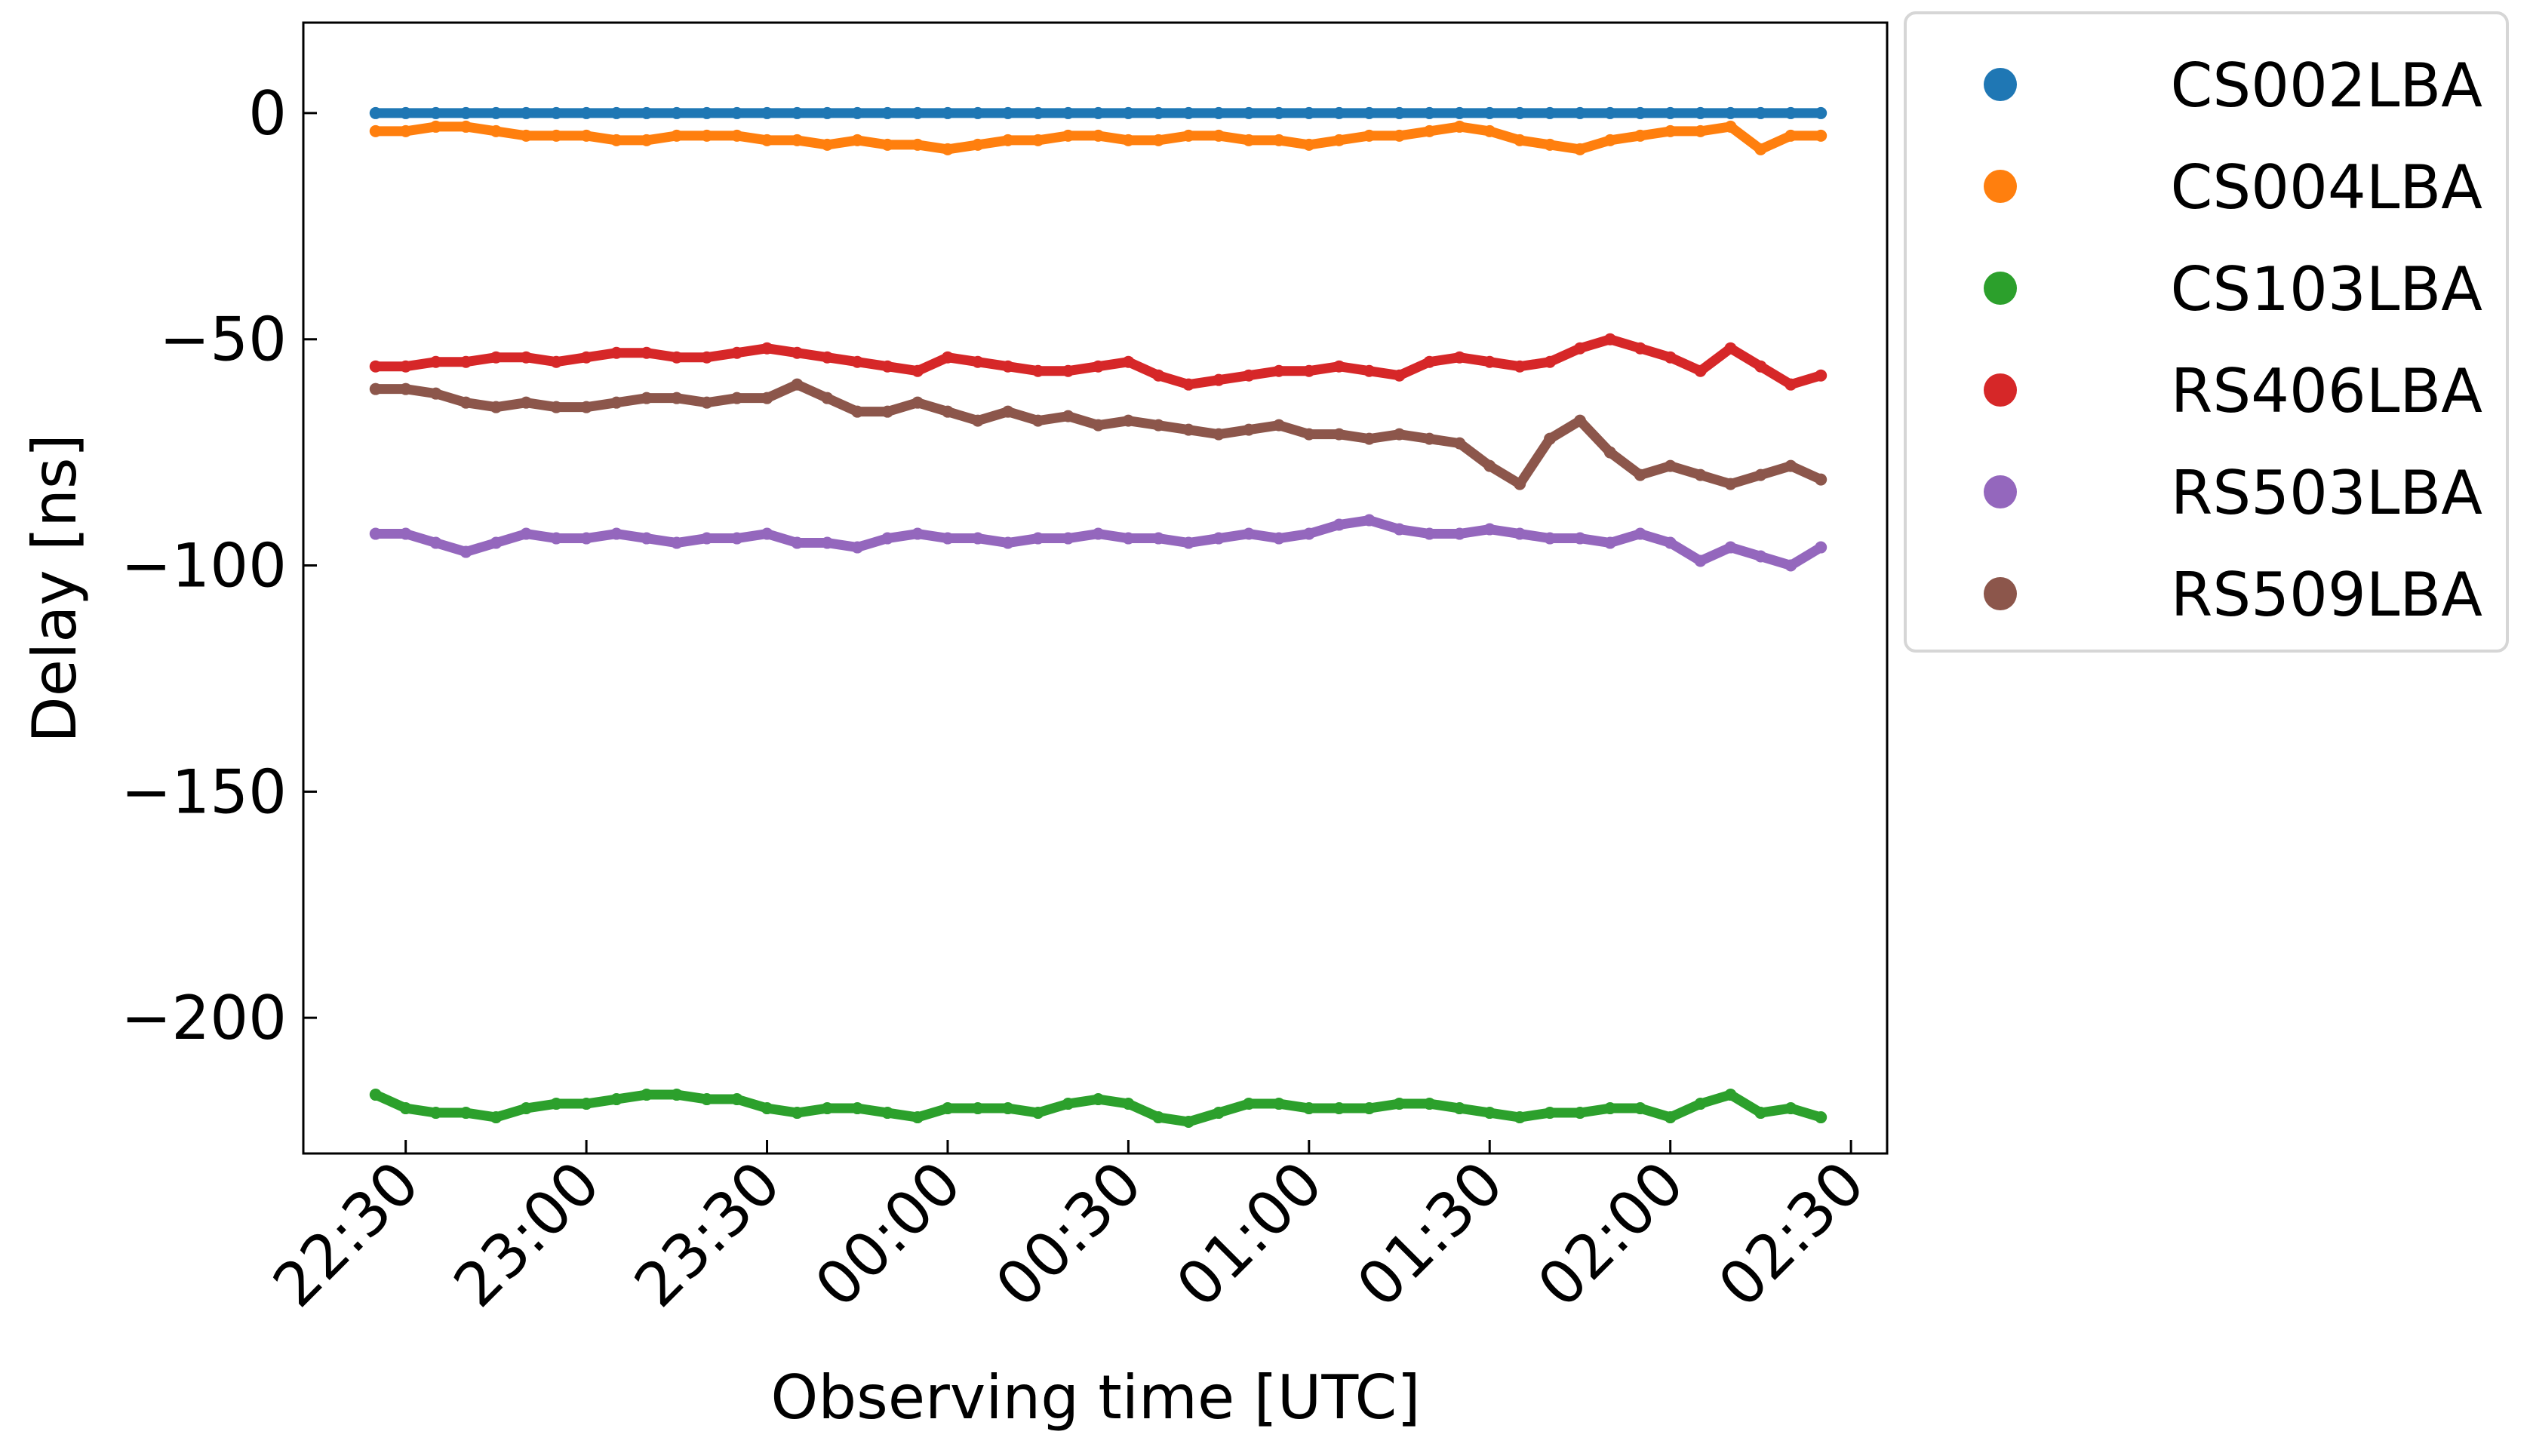 This screenshot has width=2533, height=1456. I want to click on series-RS406LBA, so click(1098, 362).